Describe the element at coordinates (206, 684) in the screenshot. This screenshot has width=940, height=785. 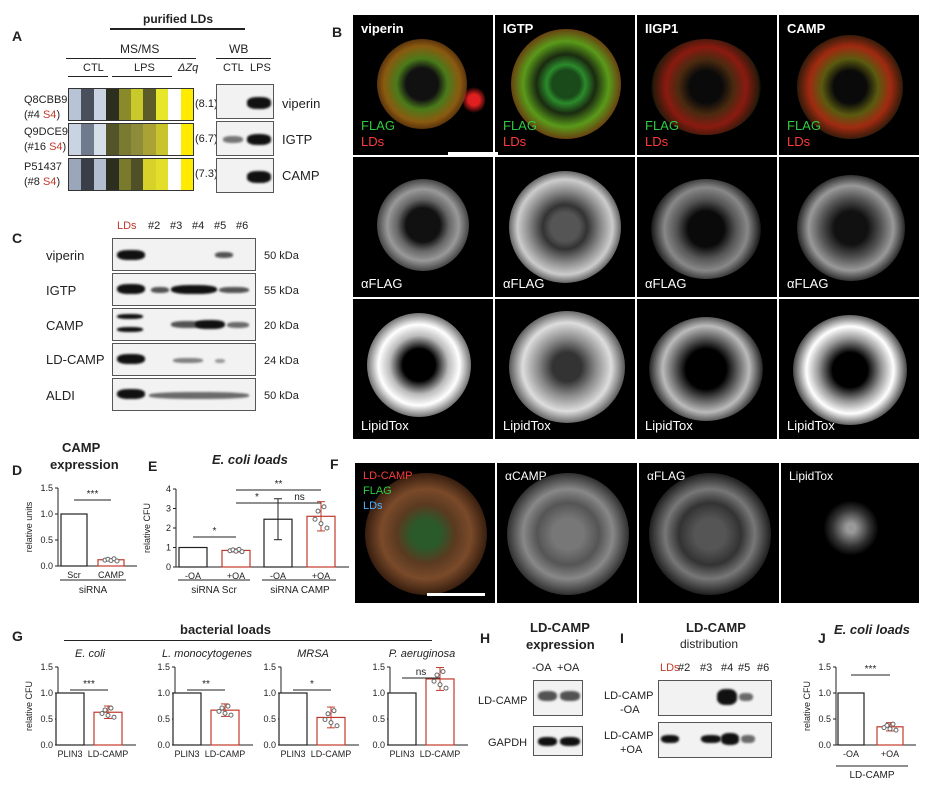
I see `chart-g2-sig-label: **` at that location.